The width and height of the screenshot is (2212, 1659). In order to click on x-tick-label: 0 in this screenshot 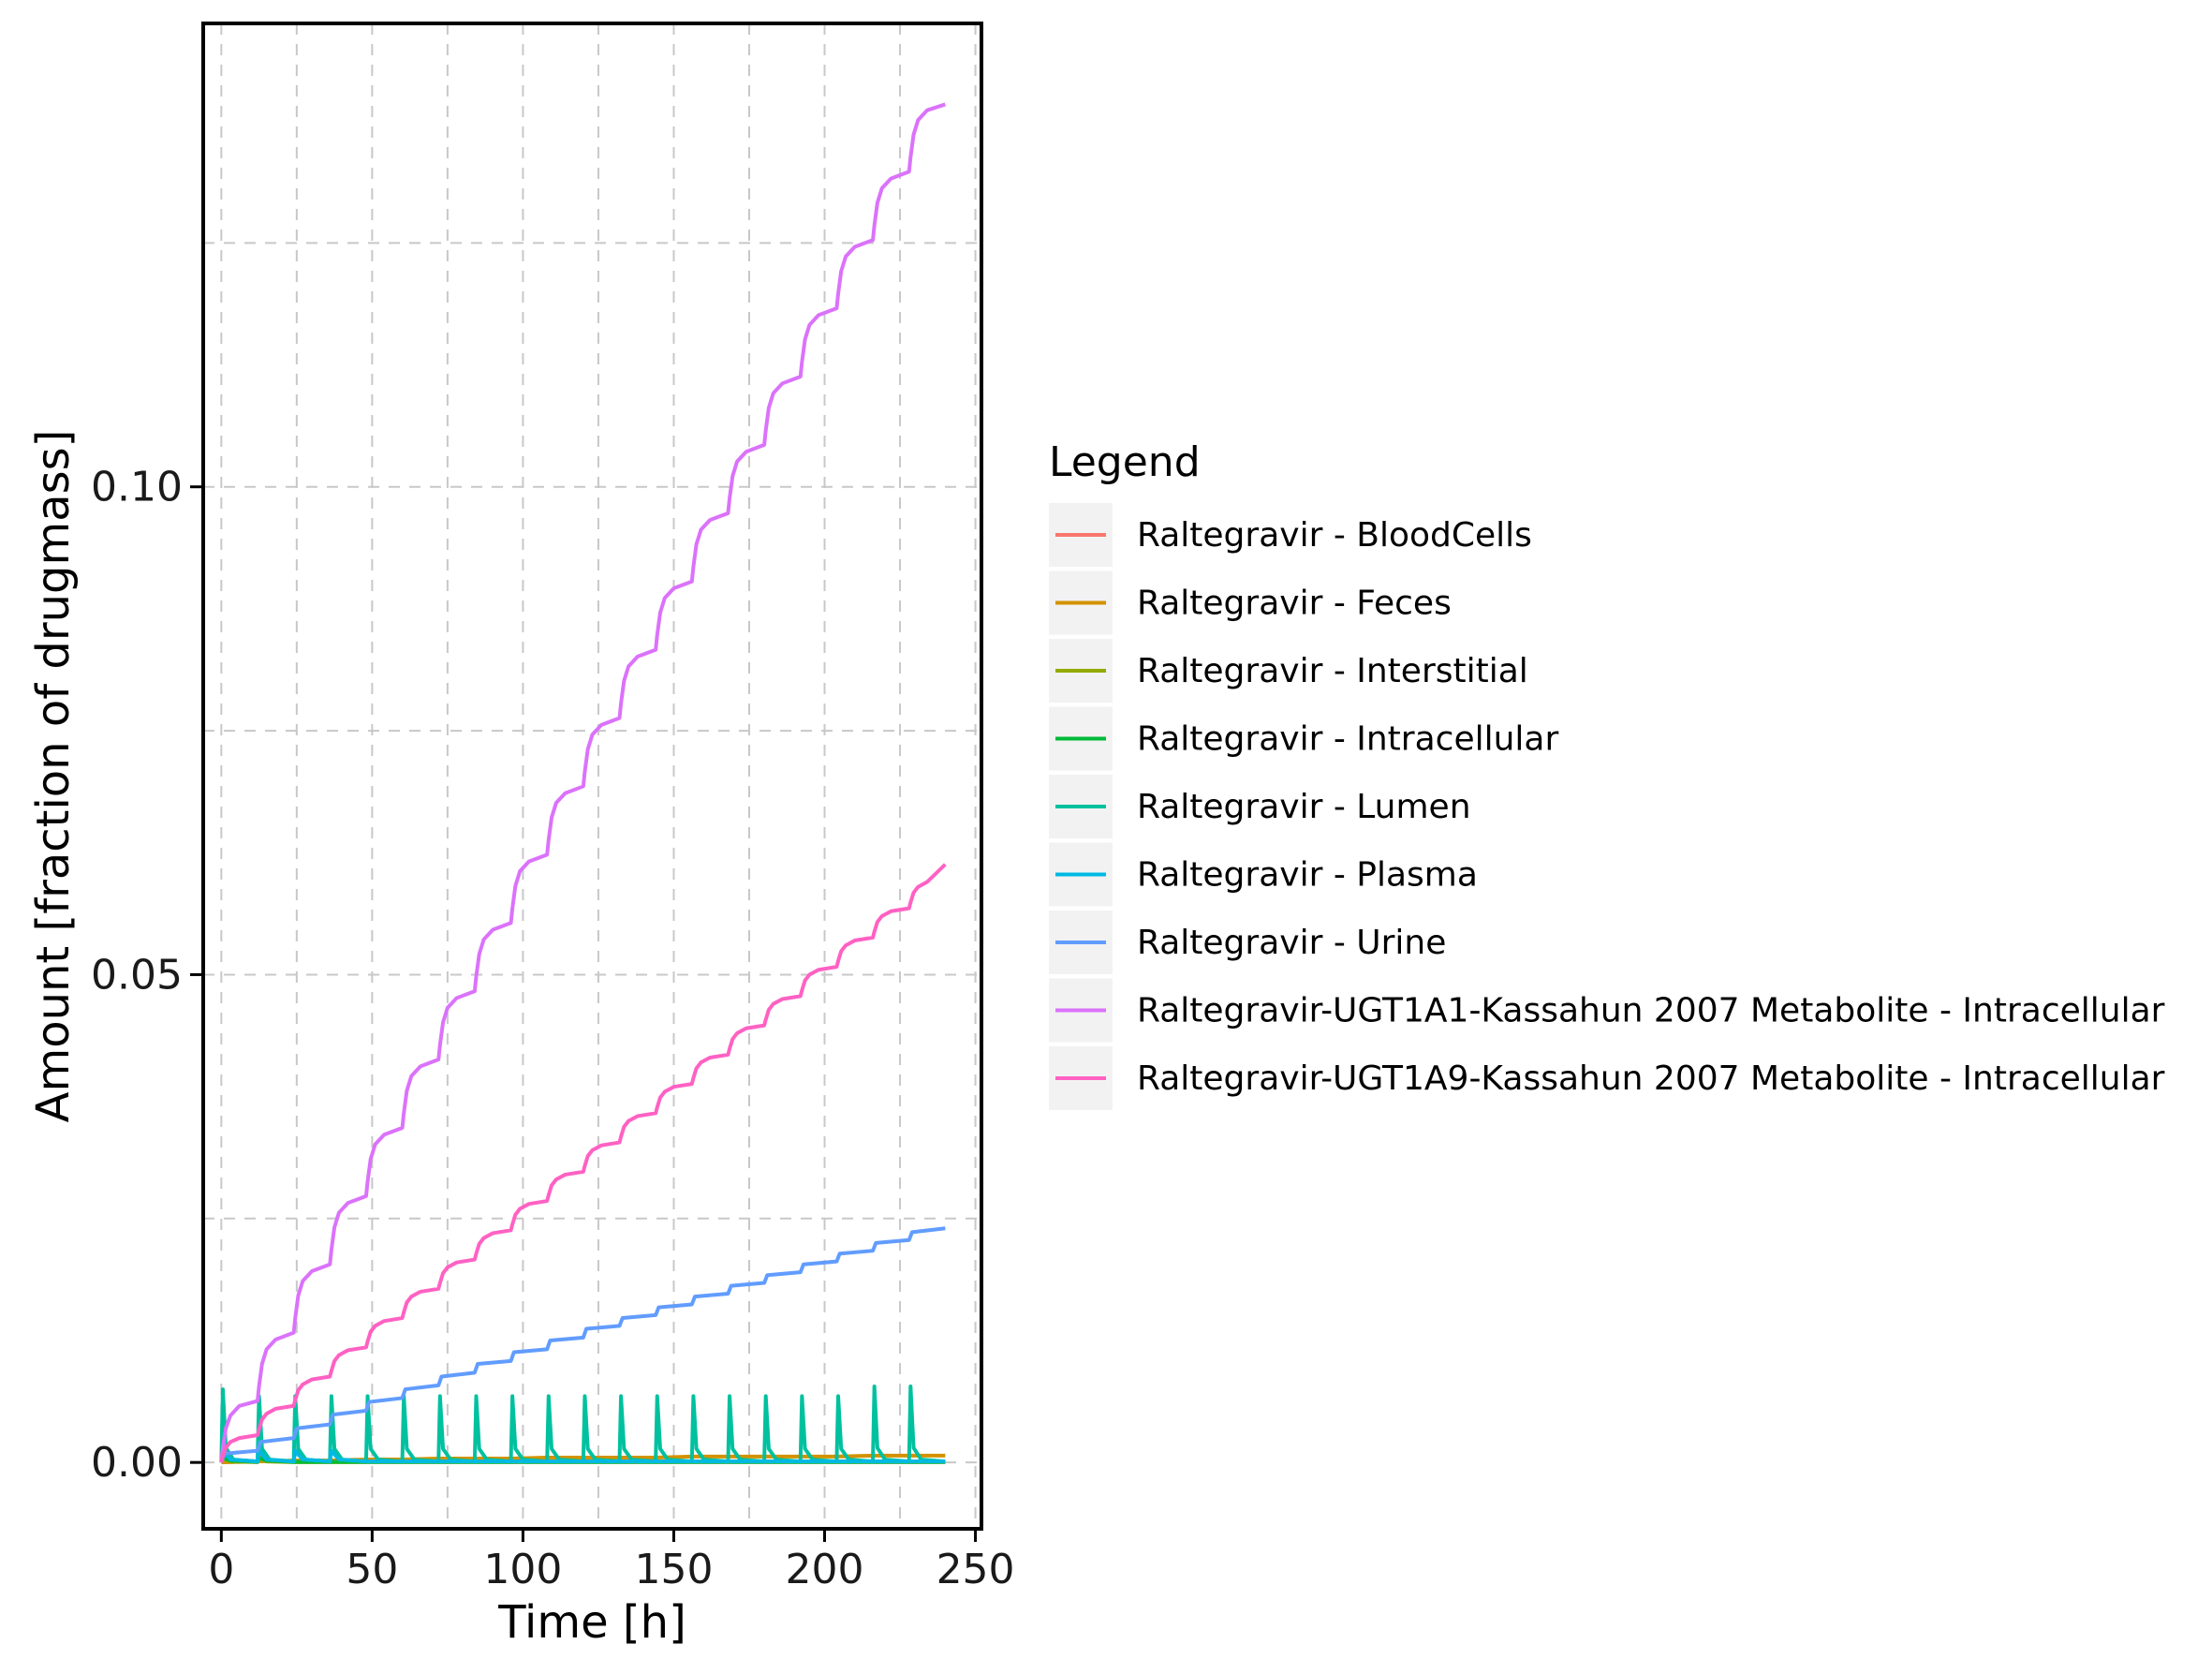, I will do `click(221, 1569)`.